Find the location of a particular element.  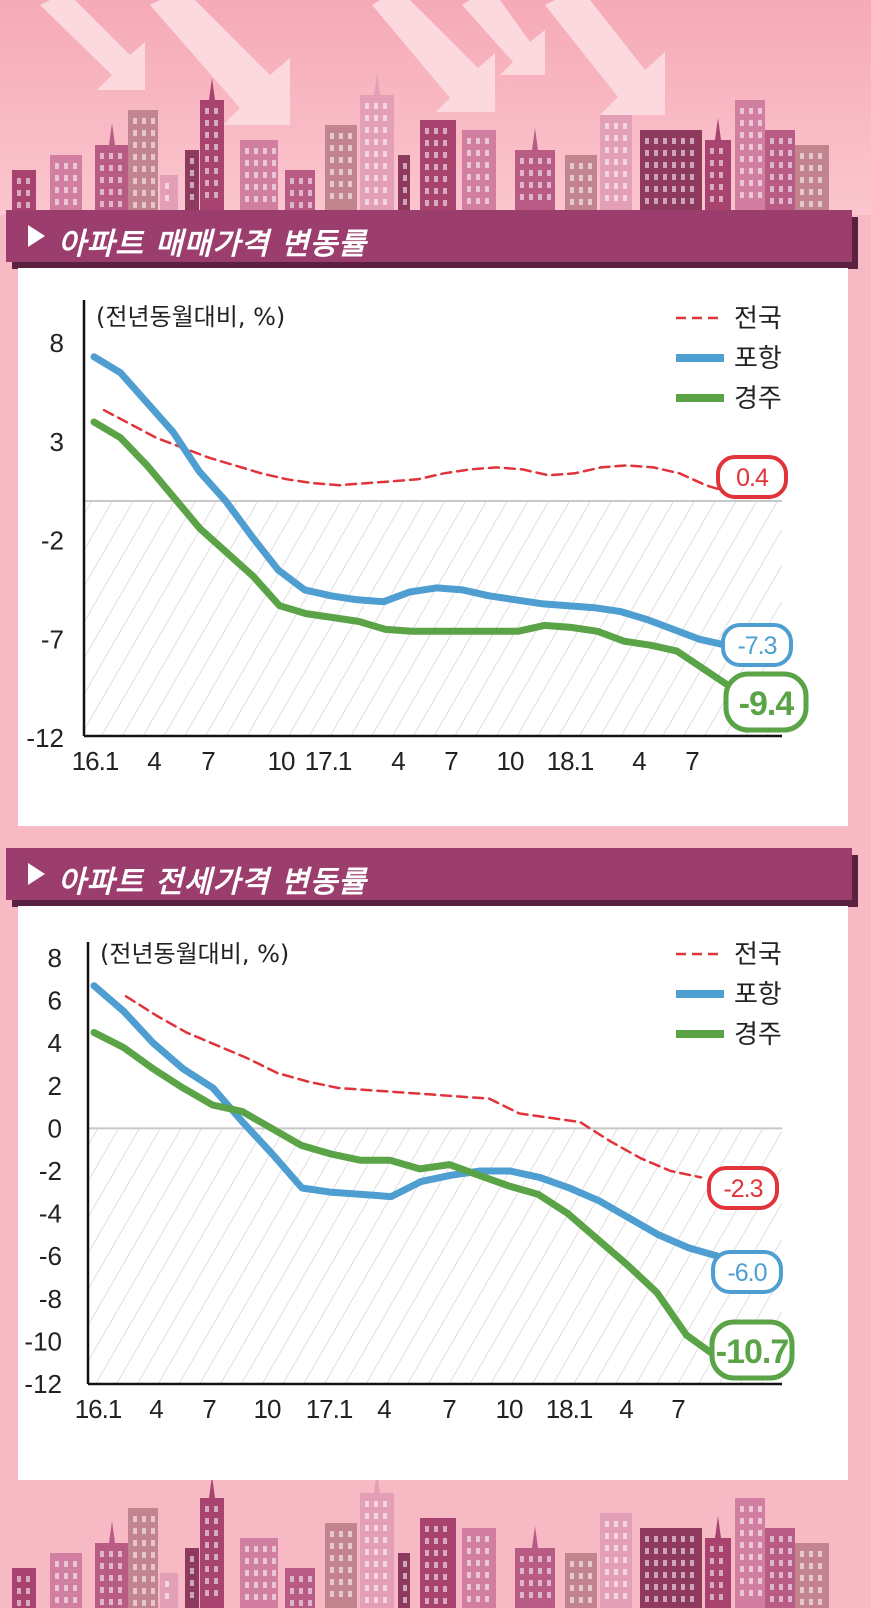

x-tick-label: 7 is located at coordinates (449, 1409).